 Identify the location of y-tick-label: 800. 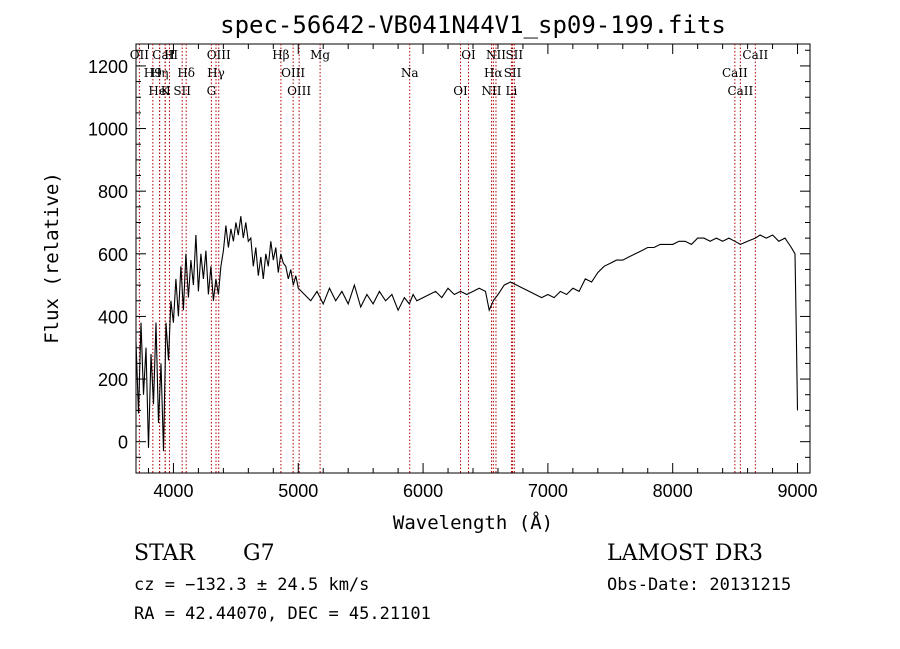
(113, 192).